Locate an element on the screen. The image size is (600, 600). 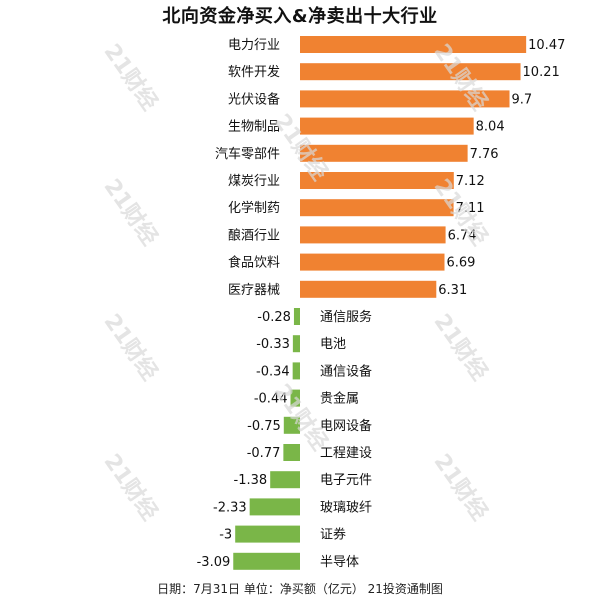
value-label: 10.21 is located at coordinates (541, 72).